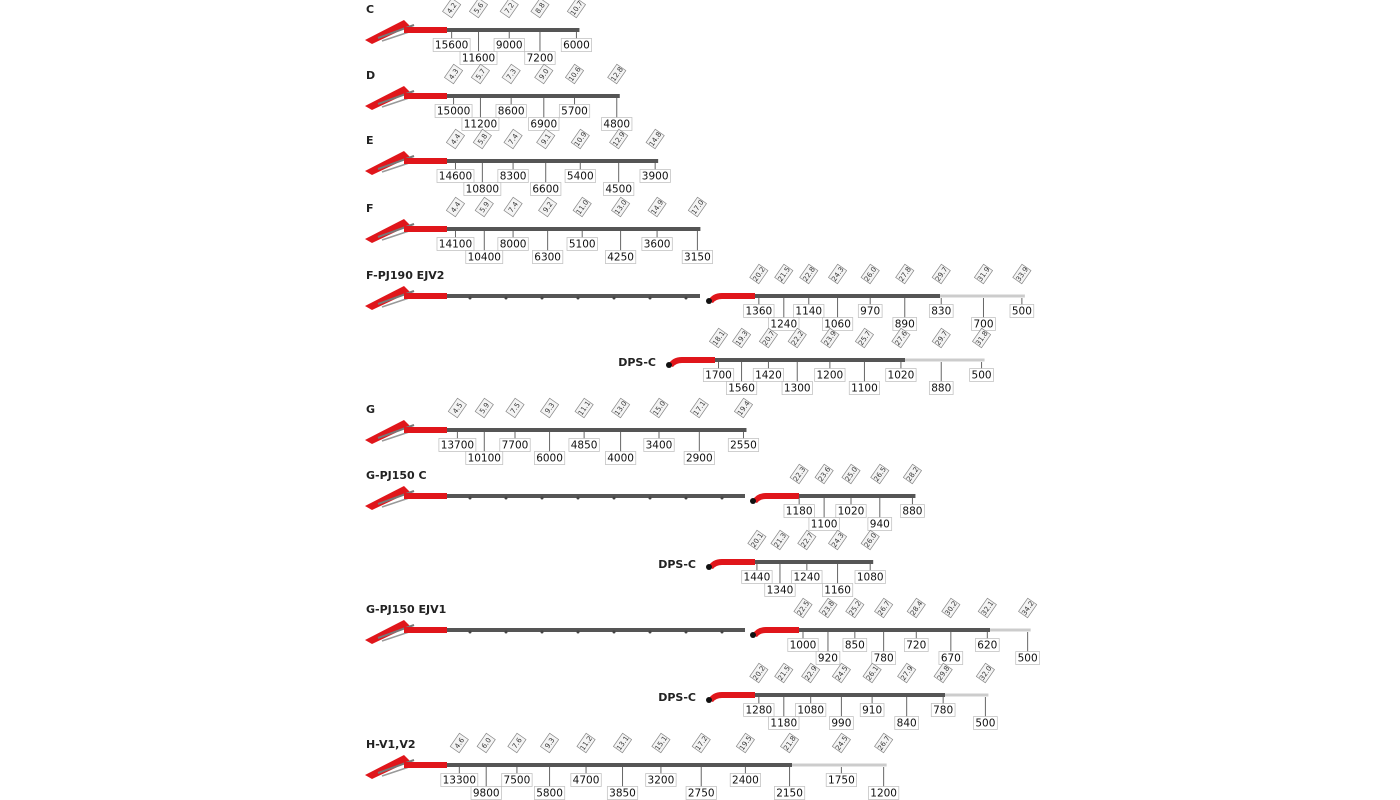  Describe the element at coordinates (799, 474) in the screenshot. I see `reach-tag: 22.3` at that location.